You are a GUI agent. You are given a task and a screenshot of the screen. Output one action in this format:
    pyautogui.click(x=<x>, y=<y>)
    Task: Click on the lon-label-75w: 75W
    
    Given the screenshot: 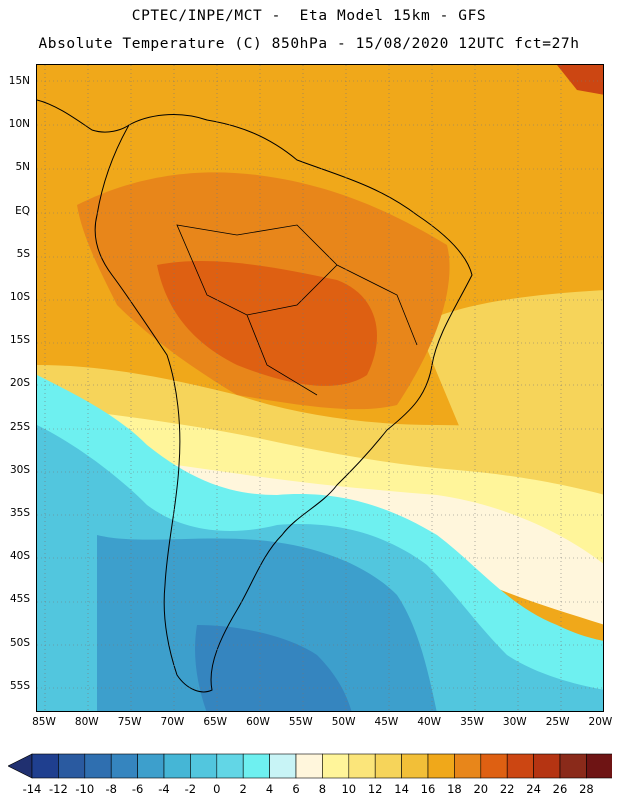 What is the action you would take?
    pyautogui.click(x=129, y=722)
    